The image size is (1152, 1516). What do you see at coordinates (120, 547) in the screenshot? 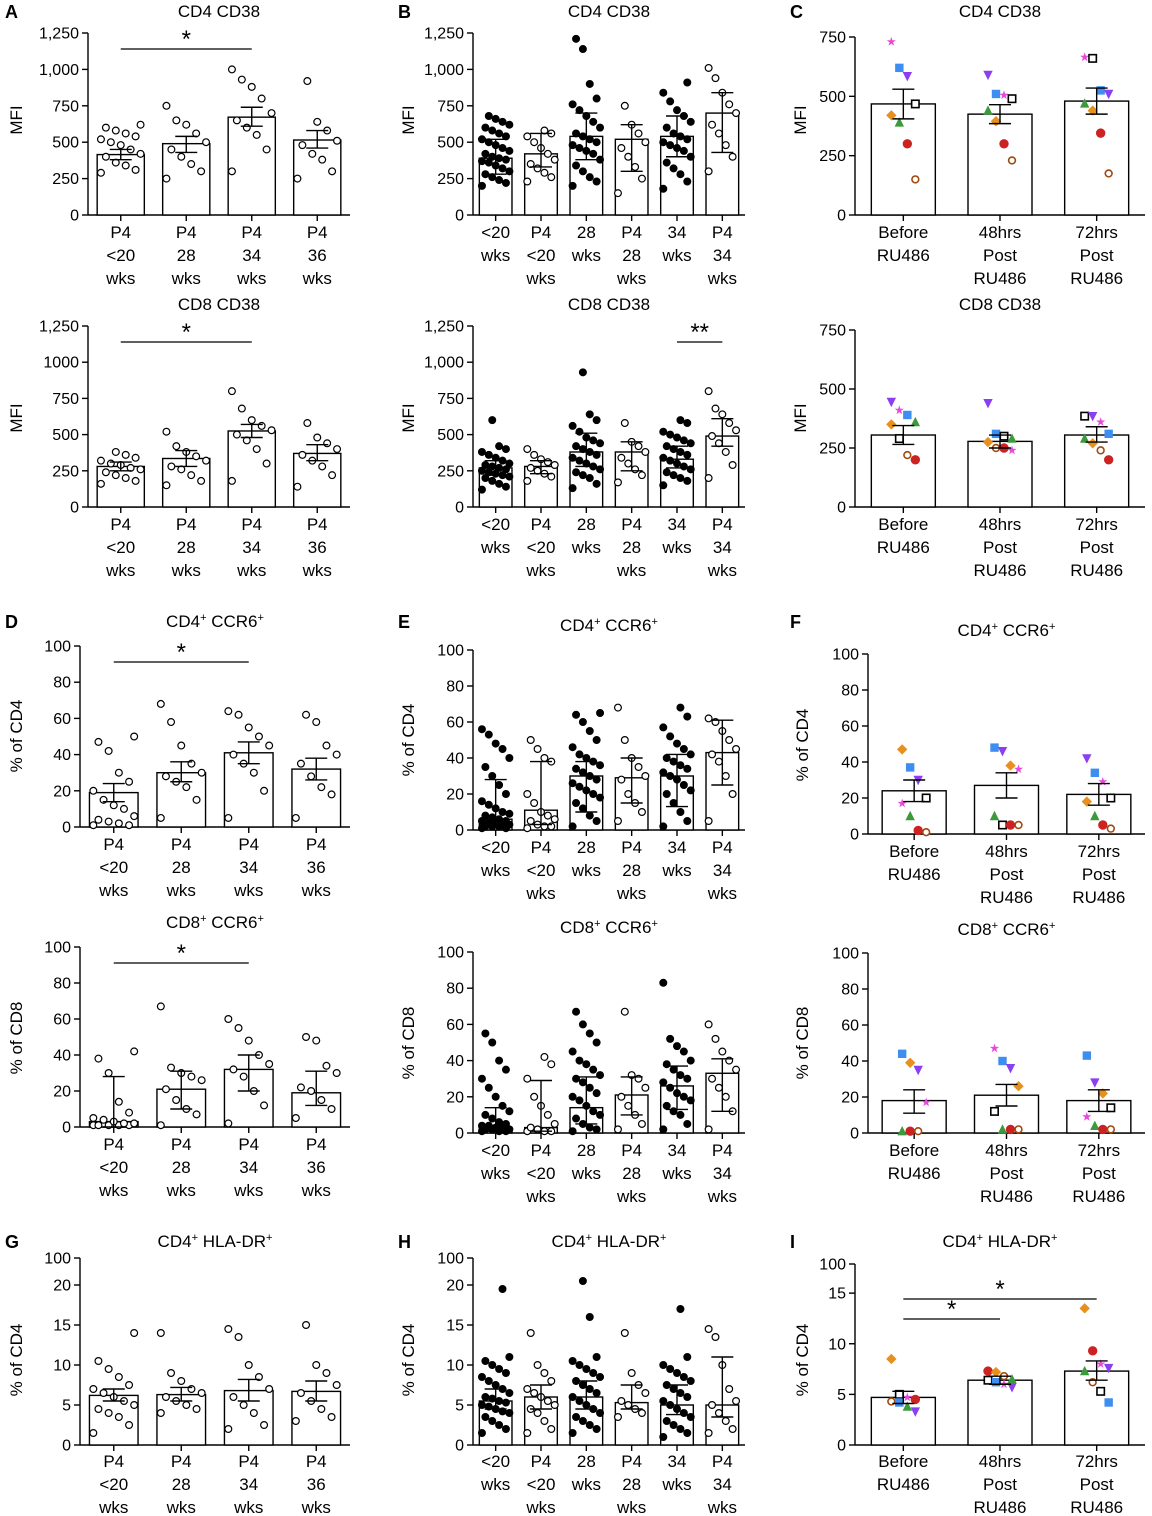
I see `x-tick-label: <20` at bounding box center [120, 547].